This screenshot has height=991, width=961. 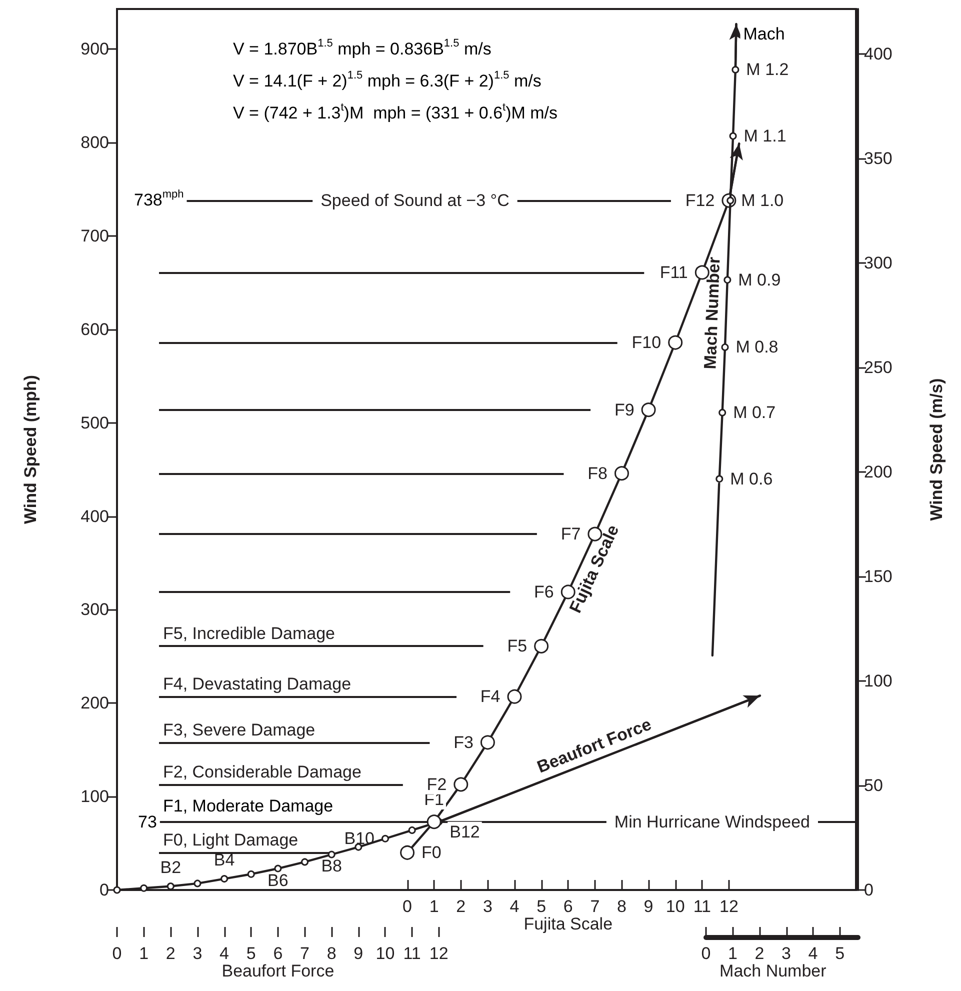 What do you see at coordinates (331, 866) in the screenshot?
I see `data-label: B8` at bounding box center [331, 866].